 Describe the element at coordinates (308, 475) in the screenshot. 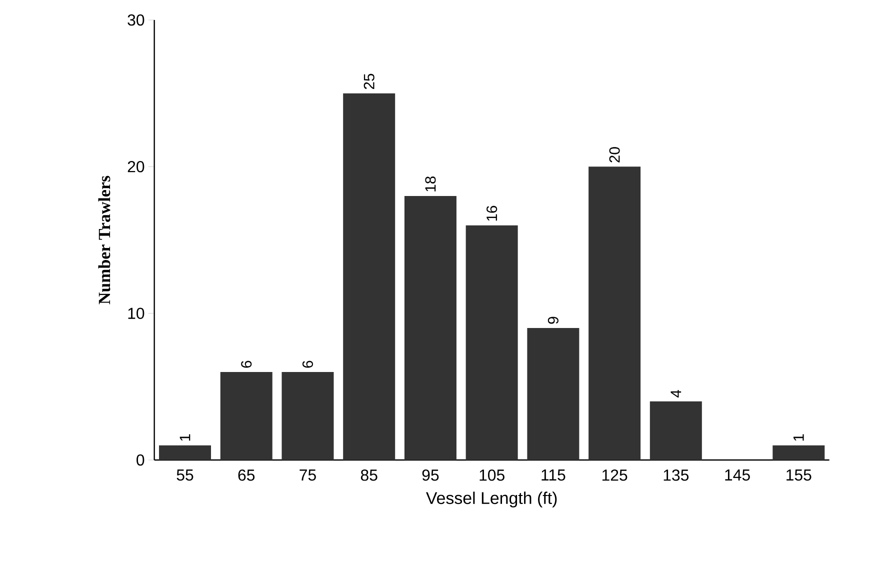

I see `x-tick-label: 75` at that location.